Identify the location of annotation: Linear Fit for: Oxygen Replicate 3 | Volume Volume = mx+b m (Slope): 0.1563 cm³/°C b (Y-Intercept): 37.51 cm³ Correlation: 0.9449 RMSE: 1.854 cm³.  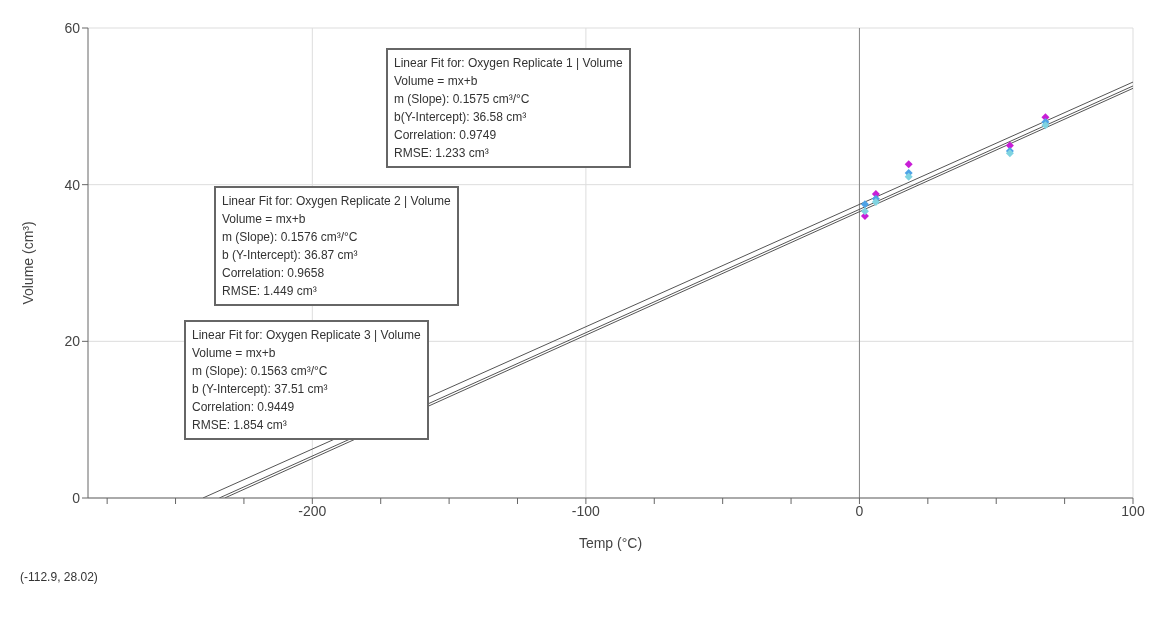
(306, 380).